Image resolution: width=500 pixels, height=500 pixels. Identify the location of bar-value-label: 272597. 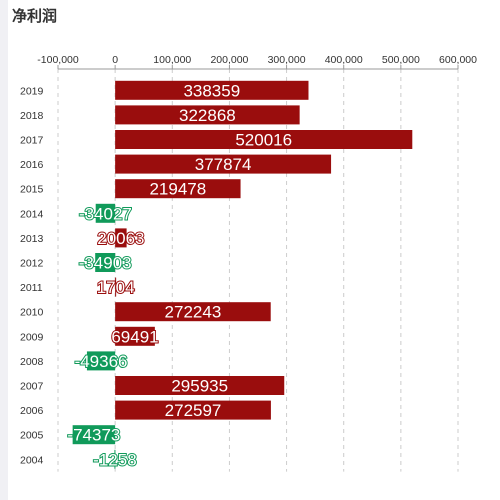
(193, 410).